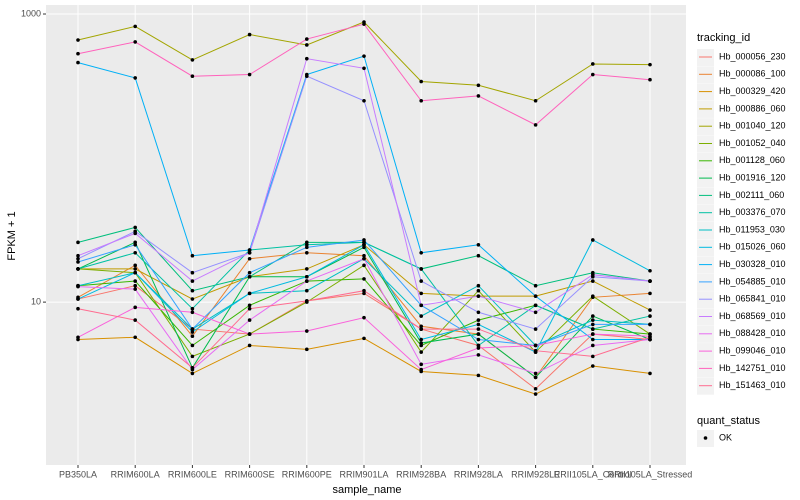 This screenshot has height=500, width=800. Describe the element at coordinates (752, 333) in the screenshot. I see `legend-label: Hb_088428_010` at that location.